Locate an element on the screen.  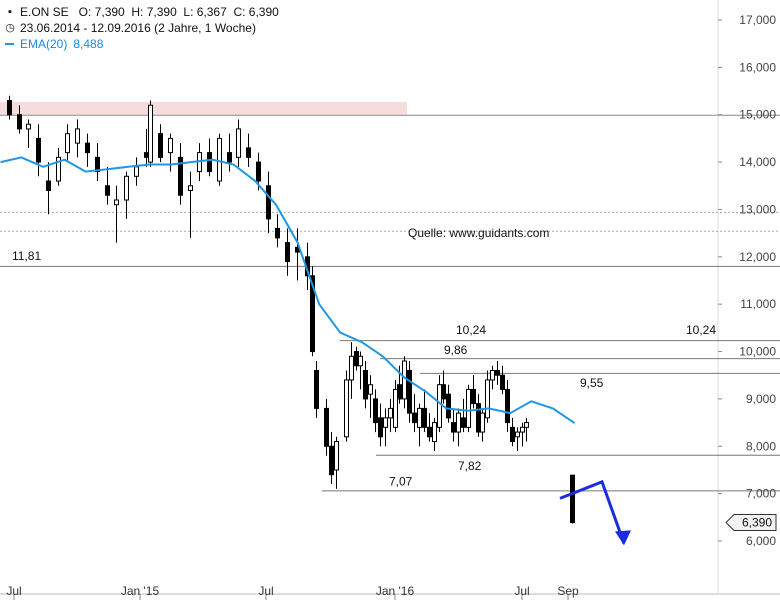
price-tag-shape is located at coordinates (751, 523).